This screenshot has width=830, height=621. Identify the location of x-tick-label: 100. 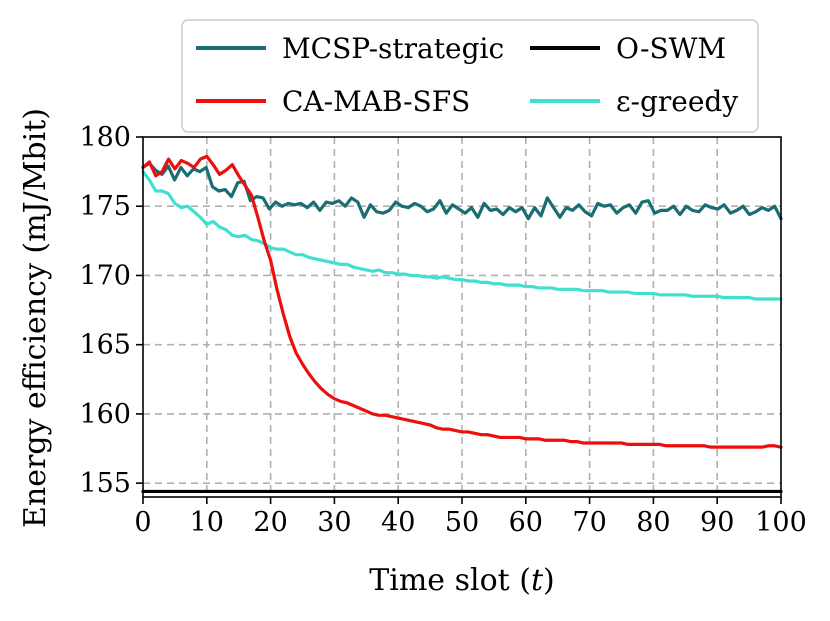
(781, 522).